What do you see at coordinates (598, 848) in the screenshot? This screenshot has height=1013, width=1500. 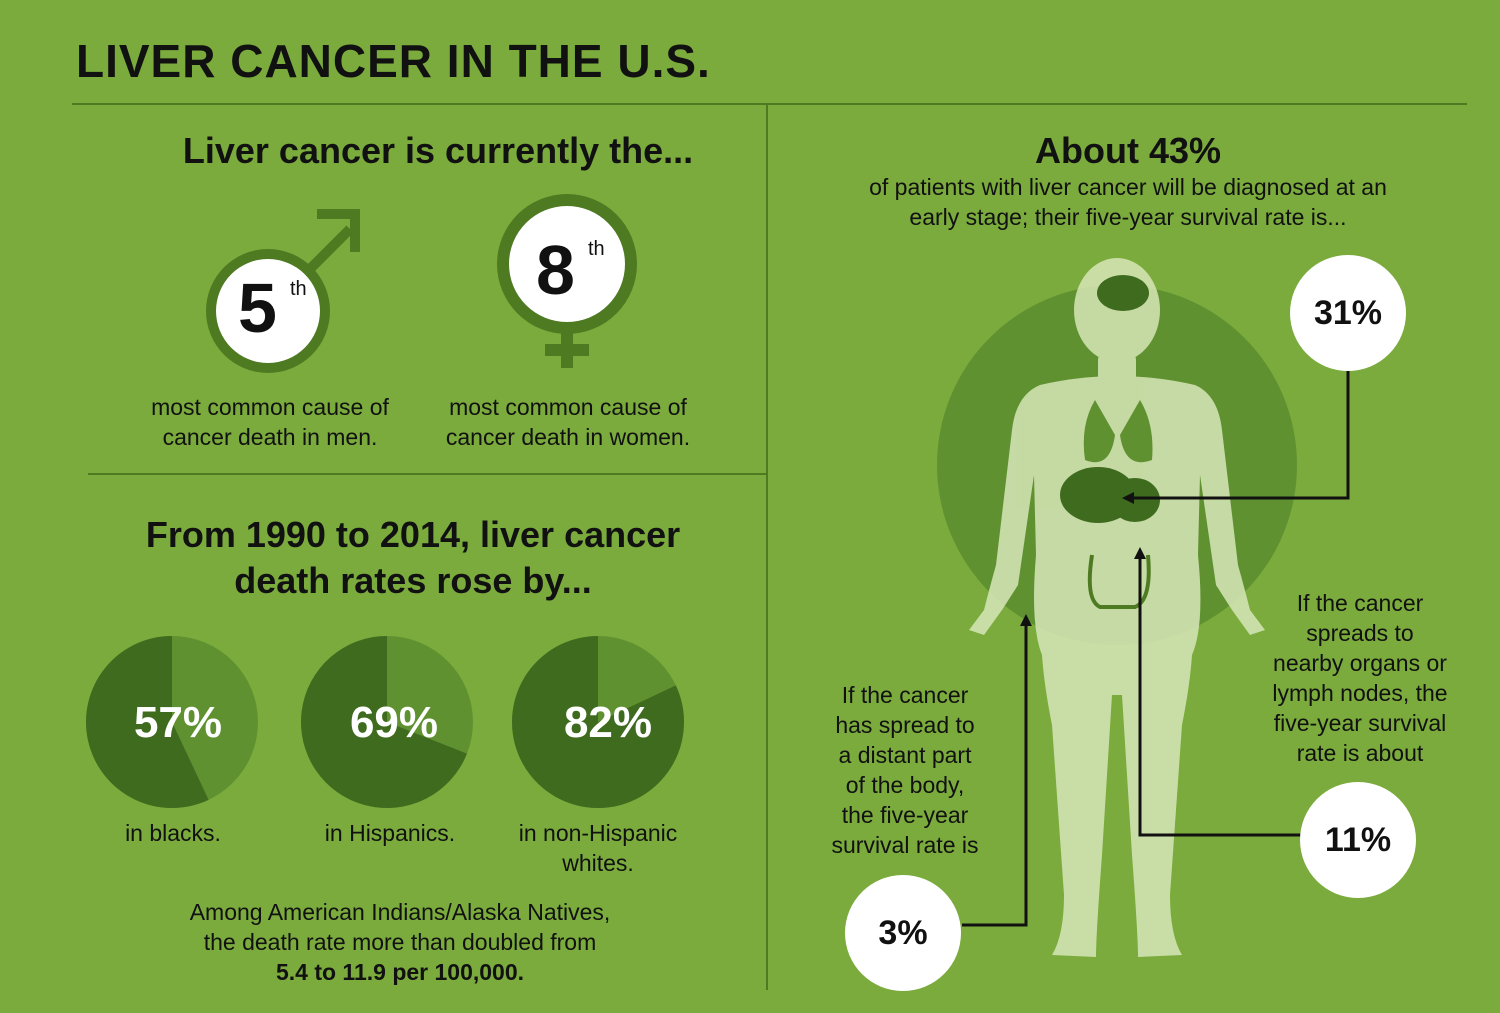 I see `pie-caption-whites: in non-Hispanic whites.` at bounding box center [598, 848].